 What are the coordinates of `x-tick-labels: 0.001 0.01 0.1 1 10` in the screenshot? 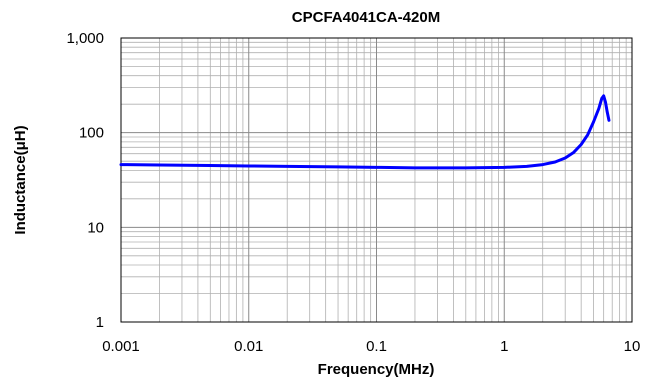 It's located at (371, 346).